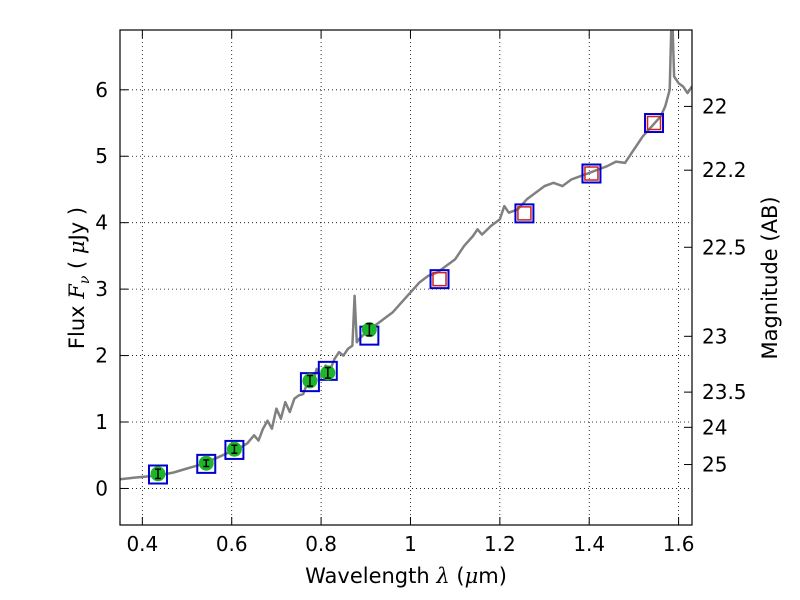  Describe the element at coordinates (770, 277) in the screenshot. I see `magnitude-axis-title: Magnitude (AB)` at that location.